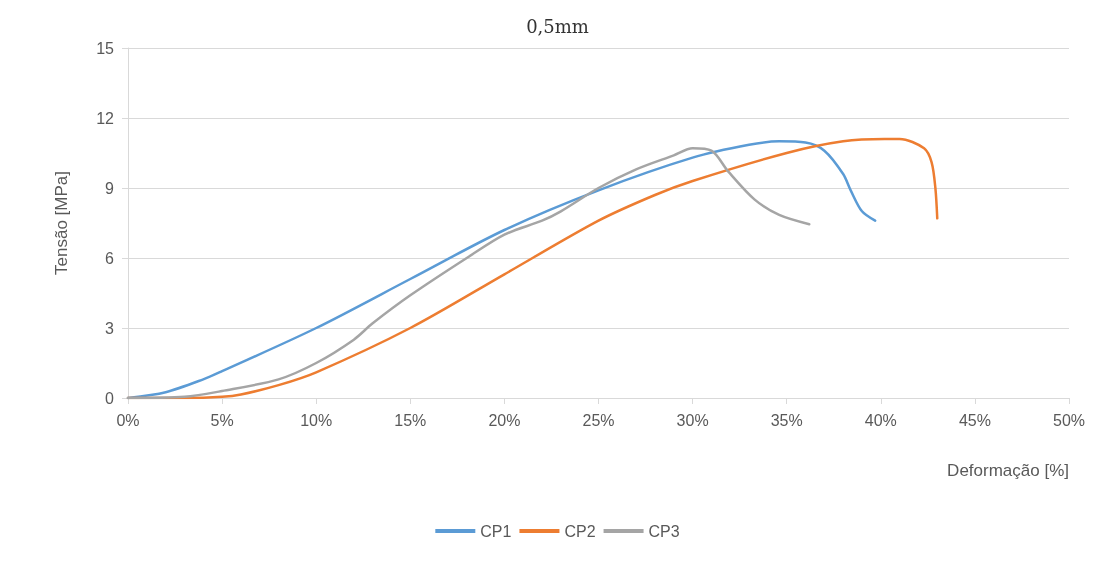 This screenshot has height=572, width=1115. What do you see at coordinates (496, 531) in the screenshot?
I see `legend-label: CP1` at bounding box center [496, 531].